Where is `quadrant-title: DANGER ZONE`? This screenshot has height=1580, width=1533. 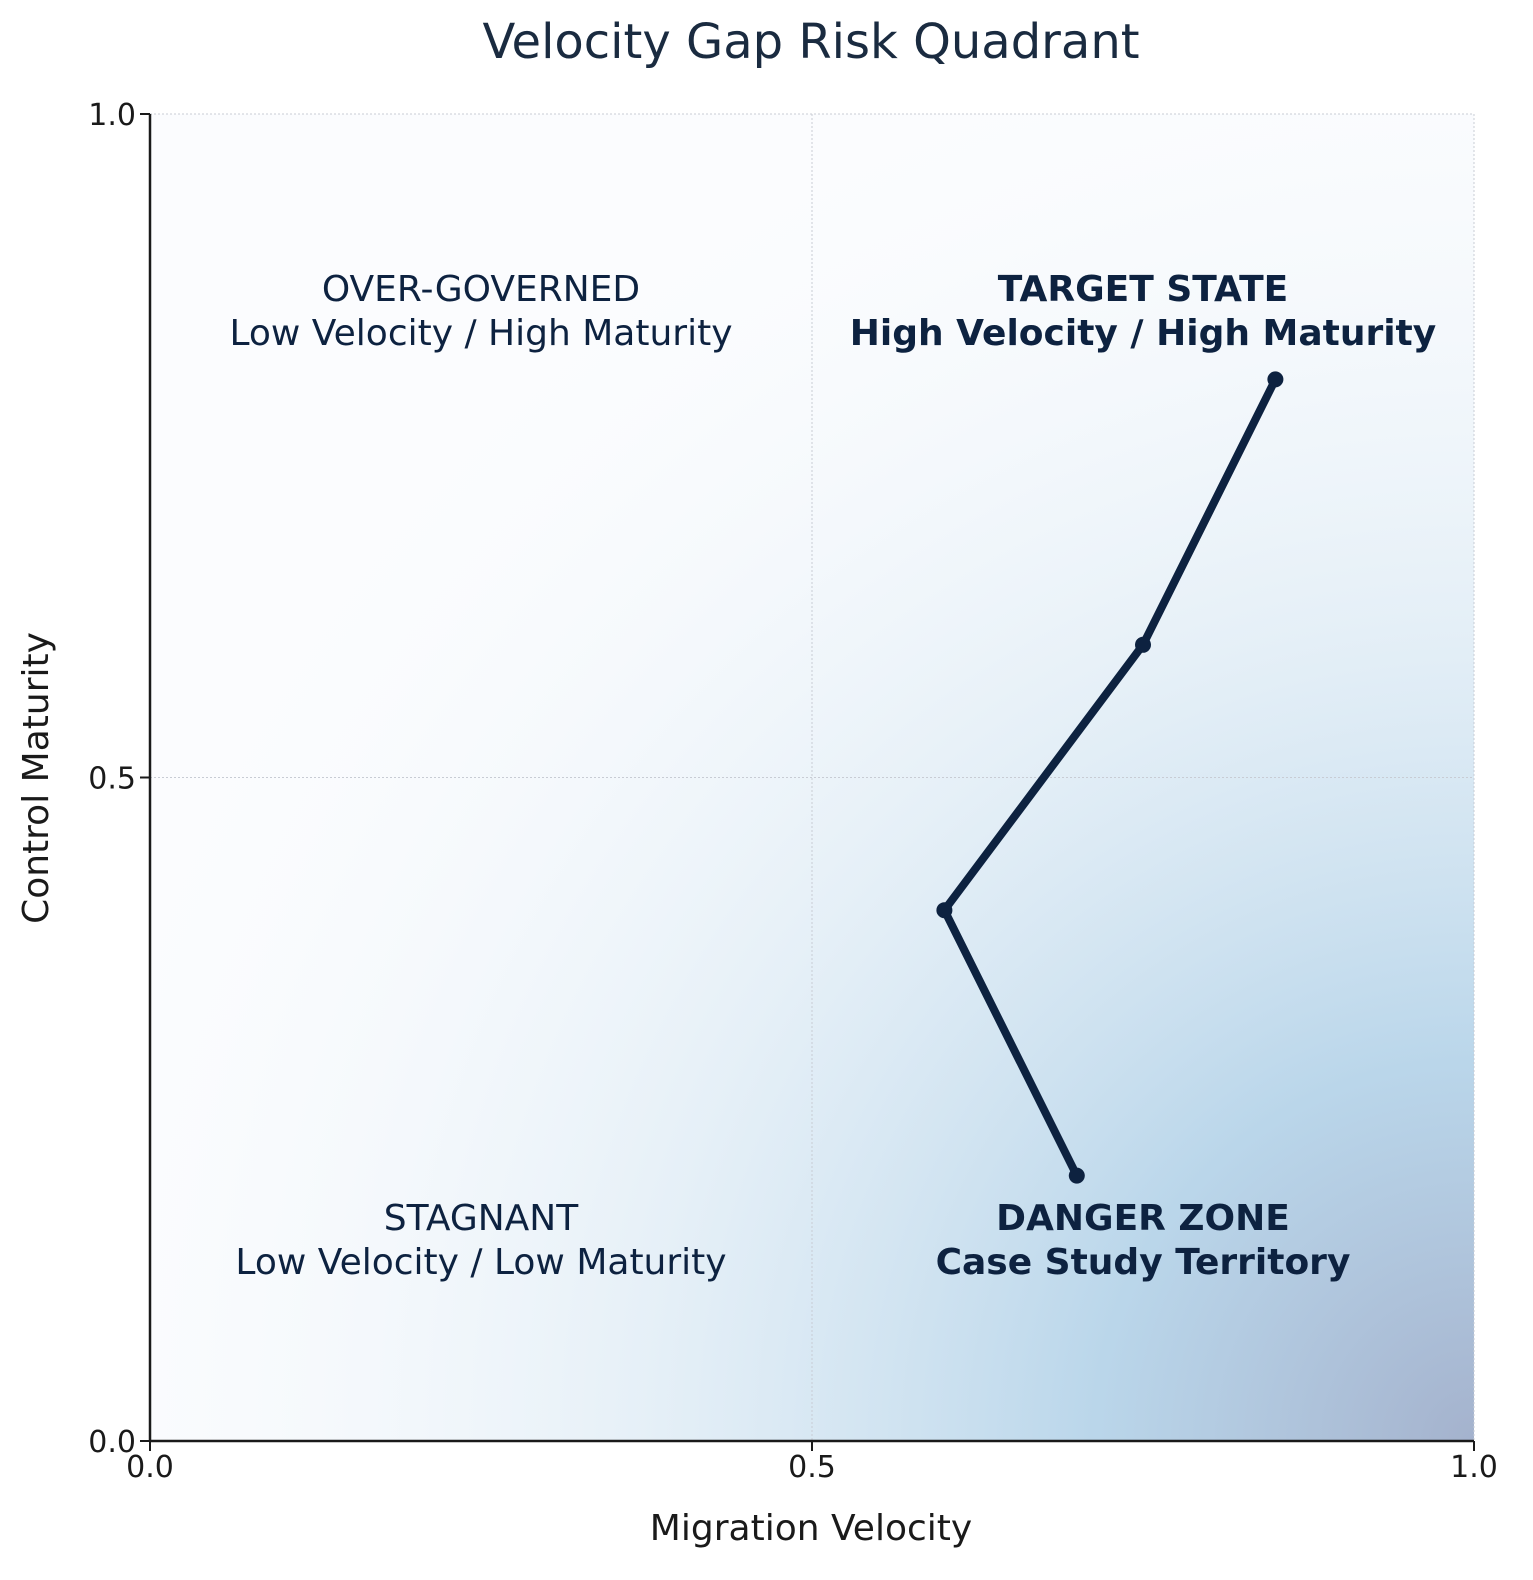 quadrant-title: DANGER ZONE is located at coordinates (1143, 1218).